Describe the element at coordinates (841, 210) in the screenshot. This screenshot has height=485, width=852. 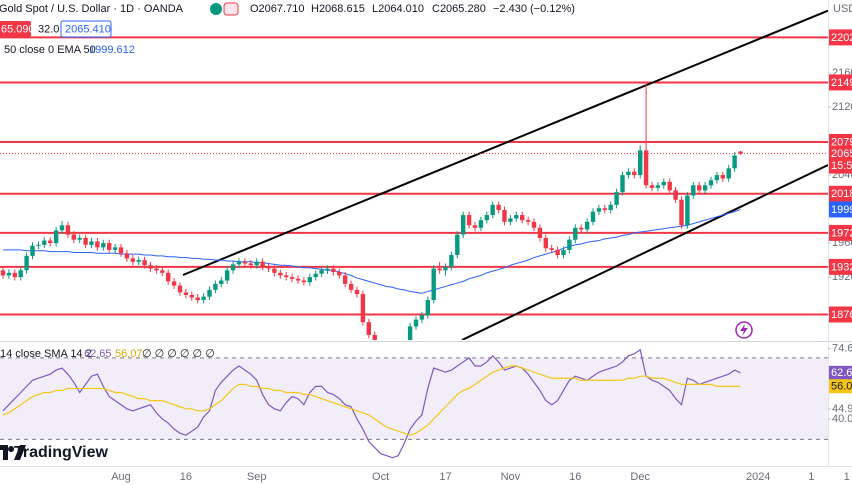
I see `ema-label: 1999.612` at that location.